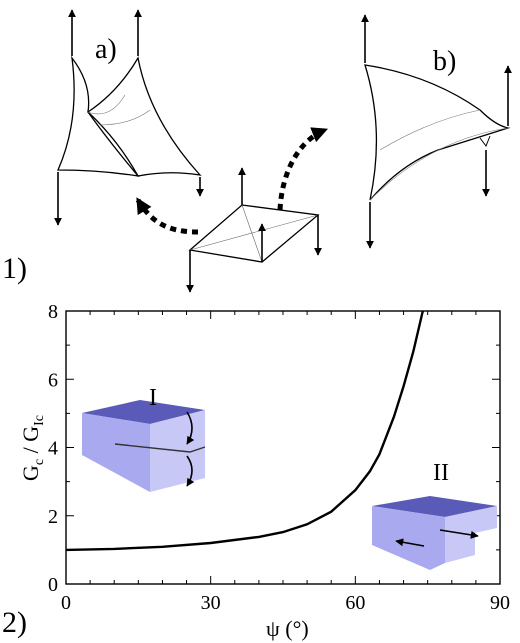  I want to click on inset-label-I: I, so click(153, 398).